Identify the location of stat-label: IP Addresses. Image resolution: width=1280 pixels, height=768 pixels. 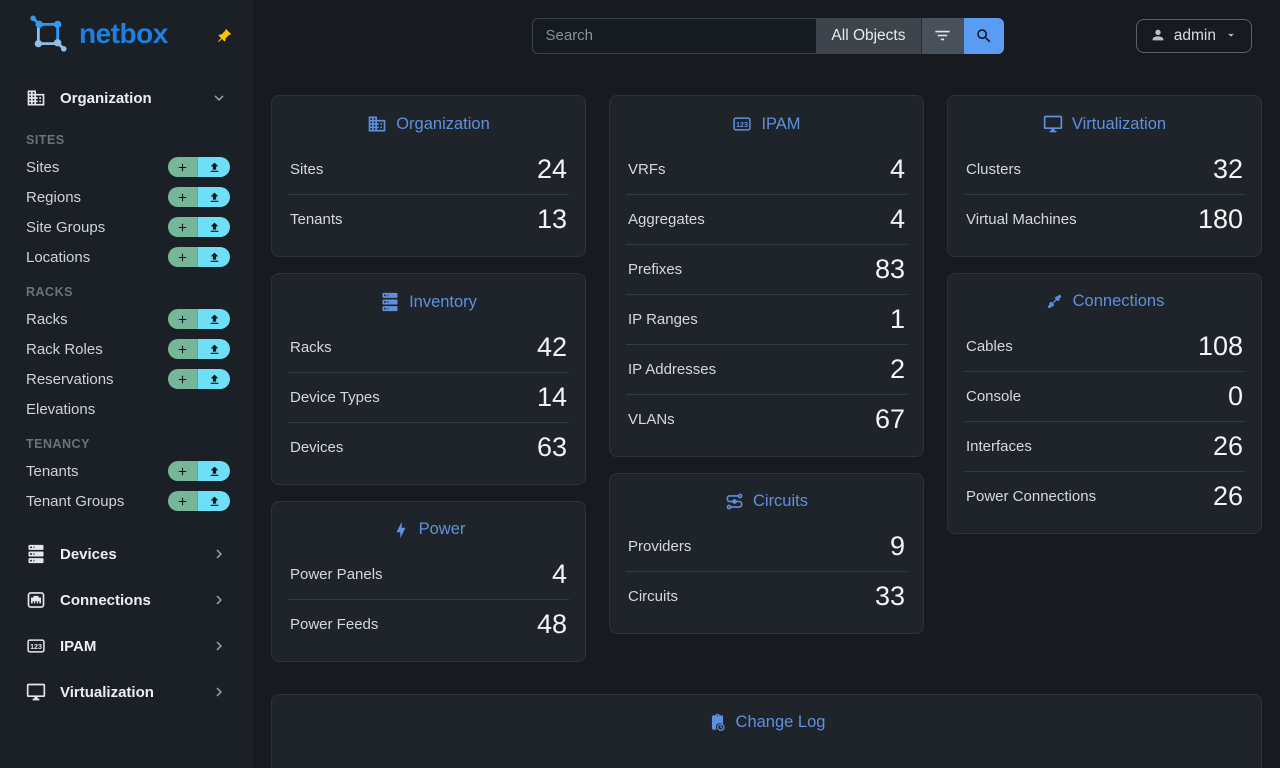
(672, 369).